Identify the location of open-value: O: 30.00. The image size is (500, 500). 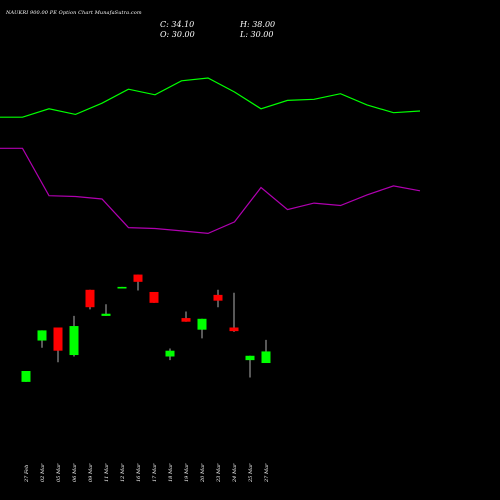
(177, 34).